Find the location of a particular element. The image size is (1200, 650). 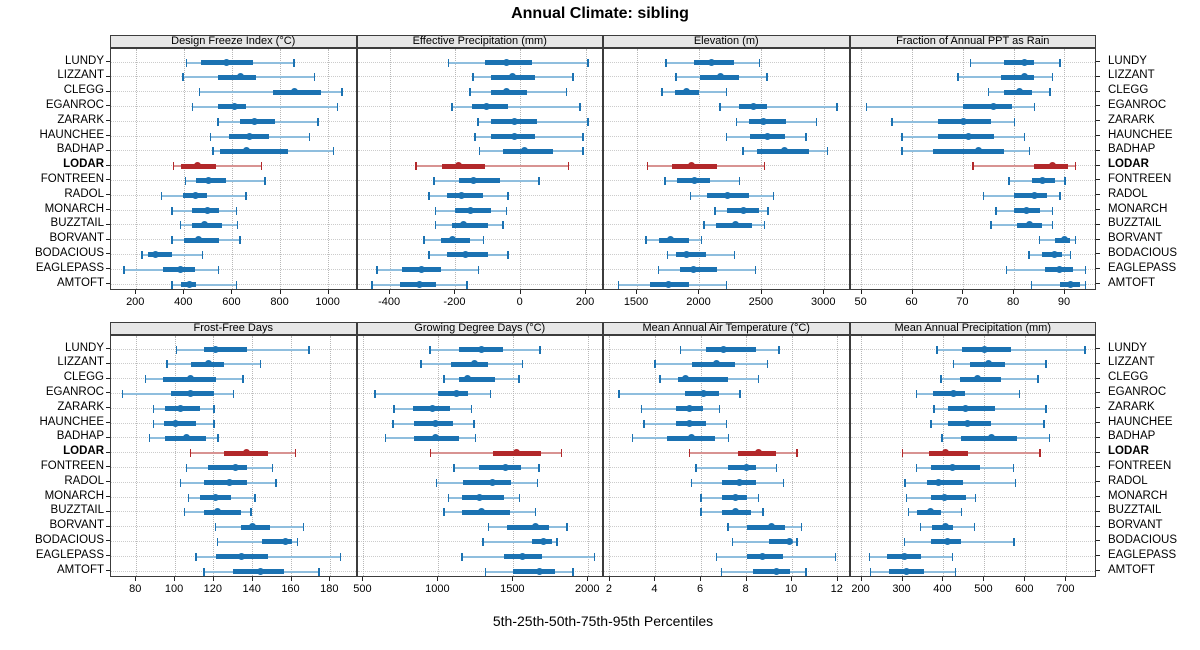

axis-tick-label: 600 is located at coordinates (231, 302).